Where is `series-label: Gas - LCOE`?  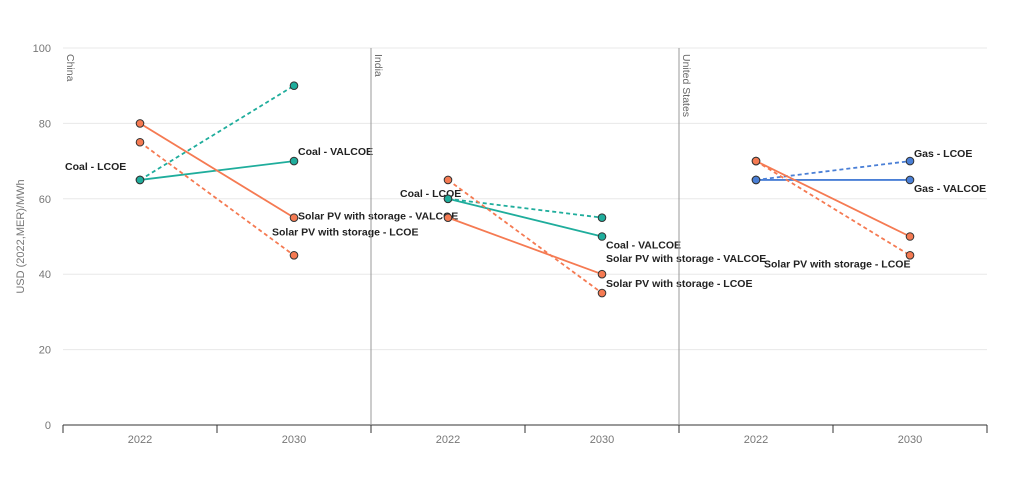 series-label: Gas - LCOE is located at coordinates (943, 154).